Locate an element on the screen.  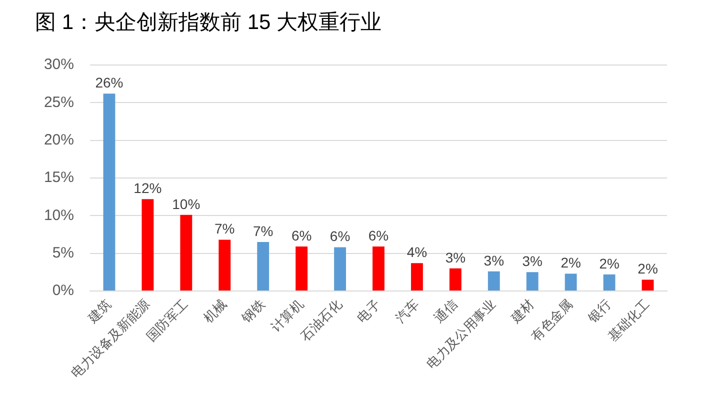
y-tick-label: 15% is located at coordinates (59, 177).